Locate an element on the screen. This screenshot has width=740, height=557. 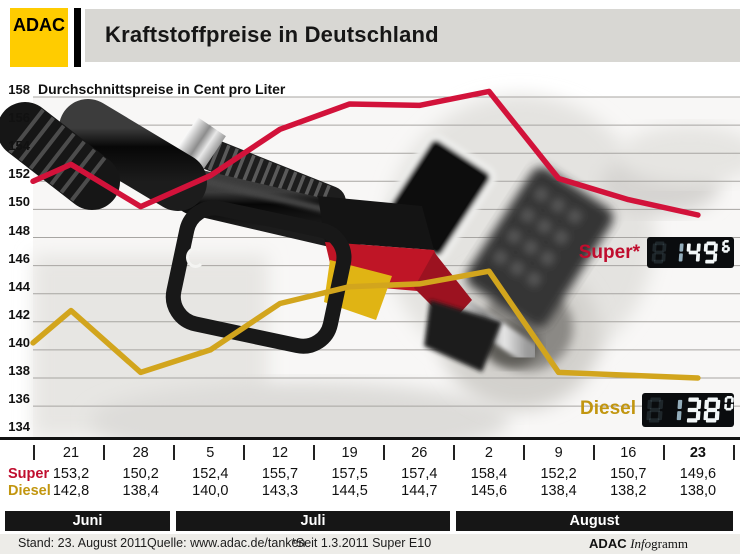
super-value: 150,2 is located at coordinates (140, 474).